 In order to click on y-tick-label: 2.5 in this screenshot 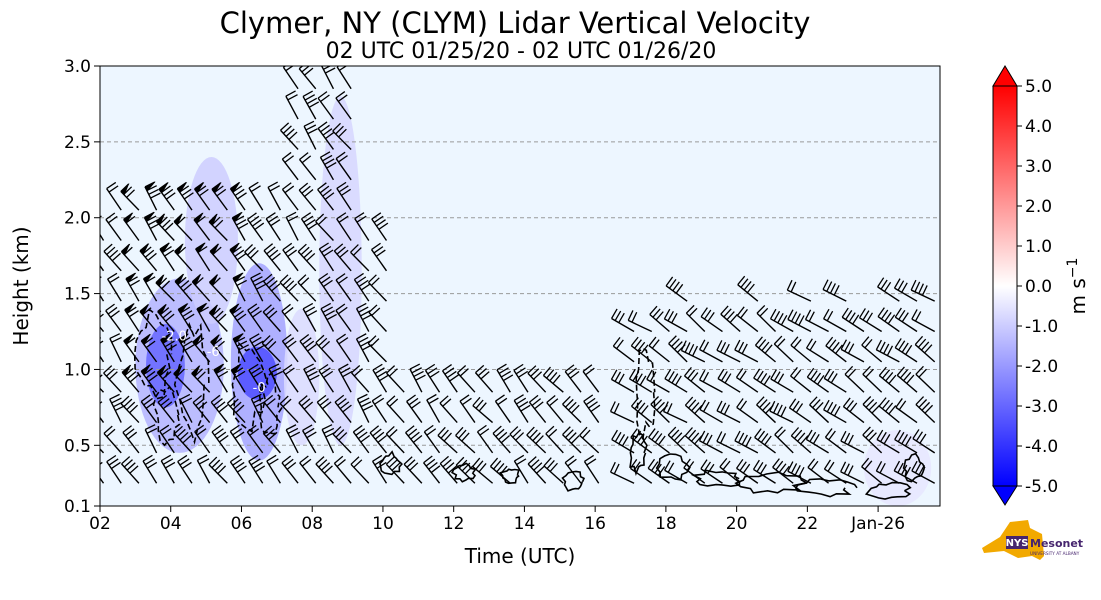, I will do `click(77, 143)`.